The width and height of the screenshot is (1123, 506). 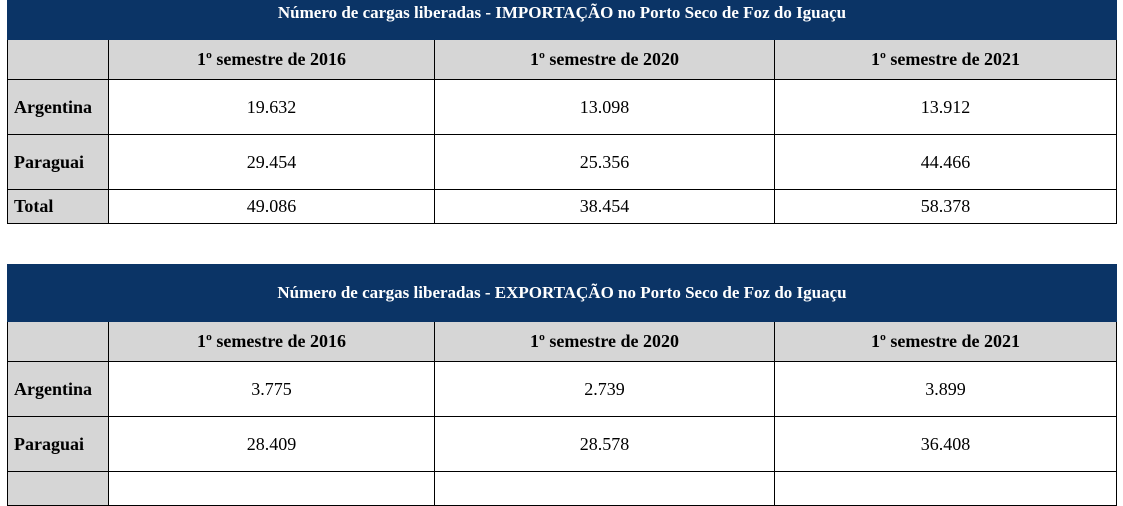 What do you see at coordinates (604, 389) in the screenshot?
I see `table-cell: 2.739` at bounding box center [604, 389].